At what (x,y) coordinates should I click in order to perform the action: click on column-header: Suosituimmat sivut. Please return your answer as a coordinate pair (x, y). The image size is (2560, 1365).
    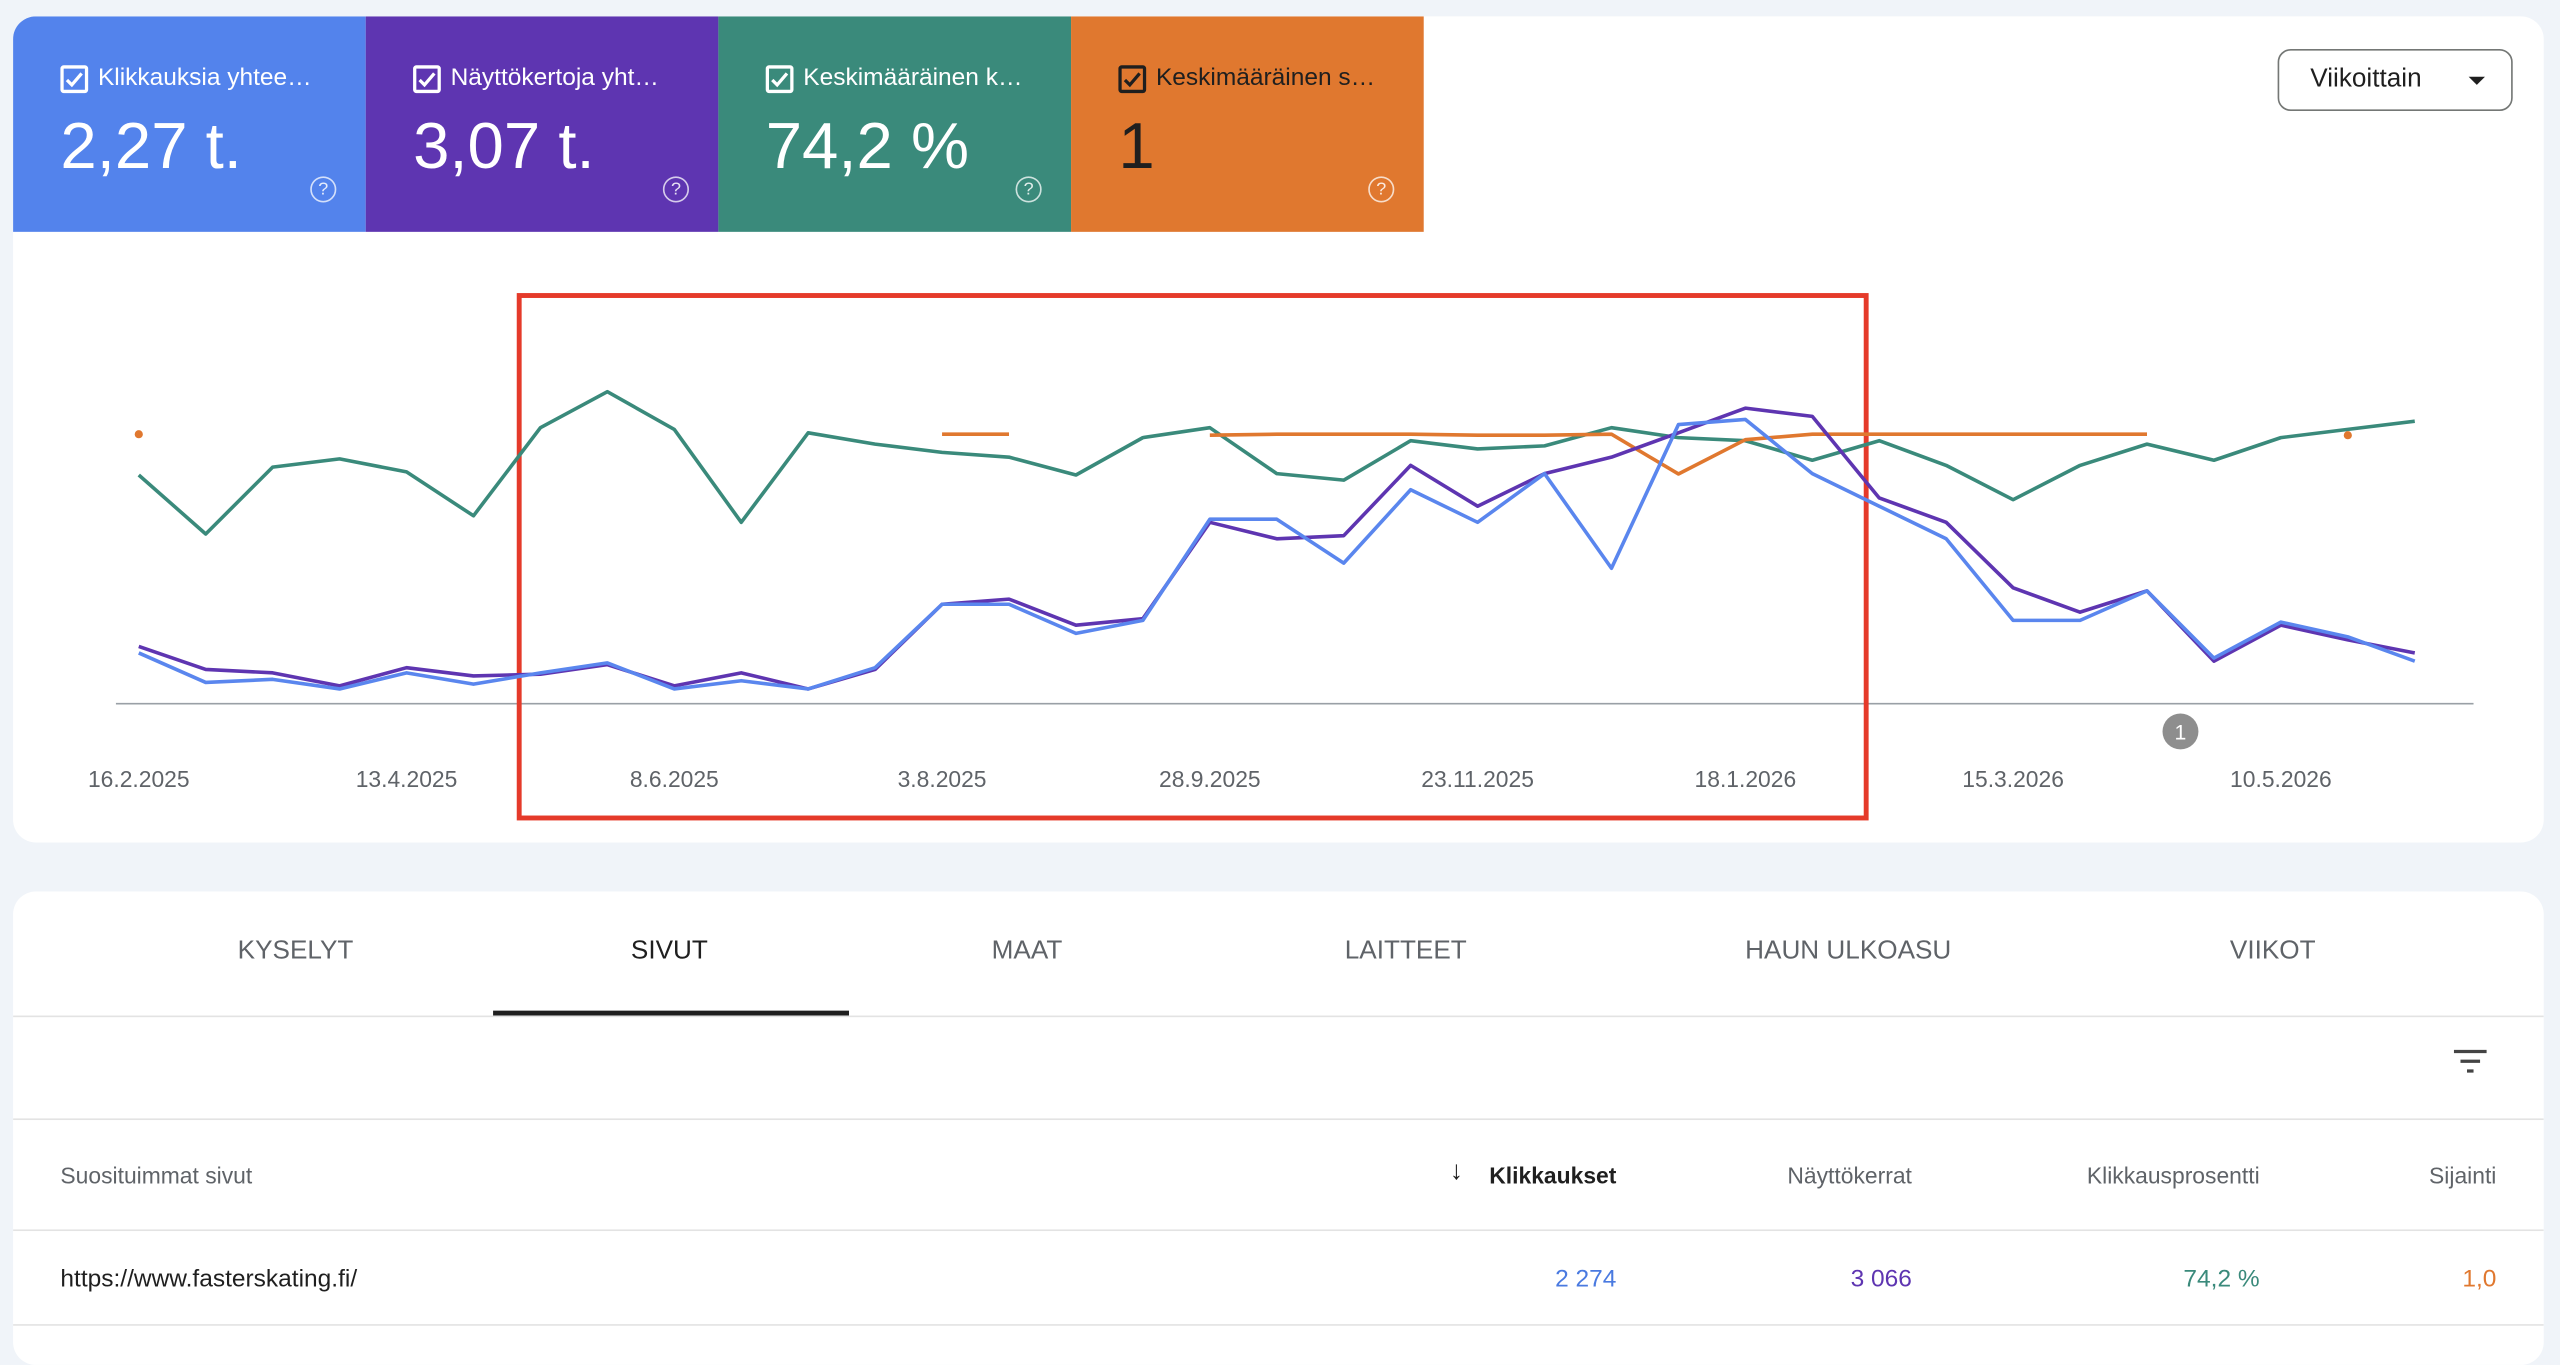
    Looking at the image, I should click on (156, 1175).